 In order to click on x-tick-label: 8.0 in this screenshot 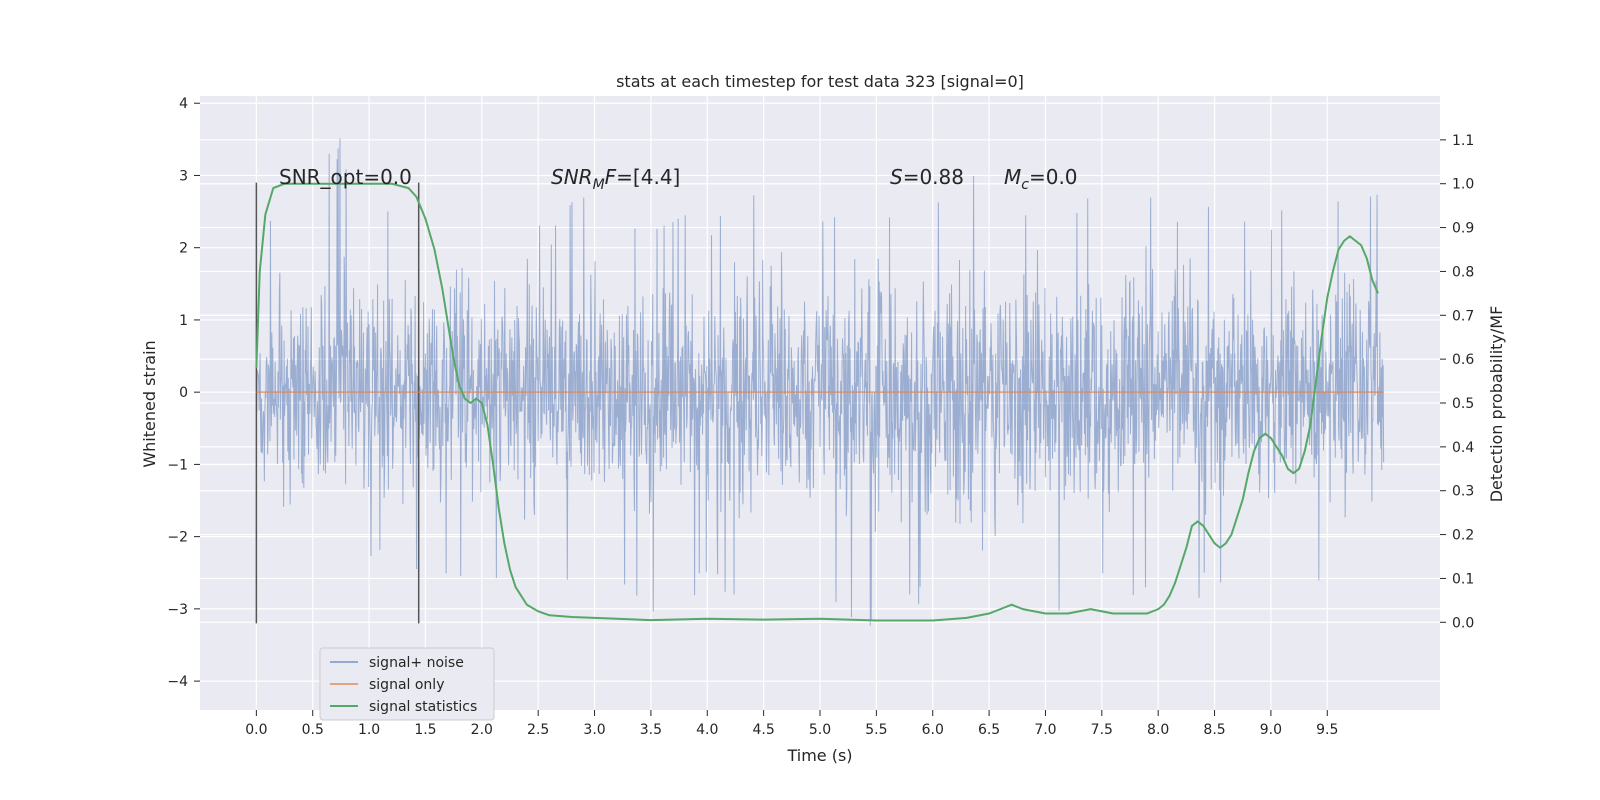, I will do `click(1158, 730)`.